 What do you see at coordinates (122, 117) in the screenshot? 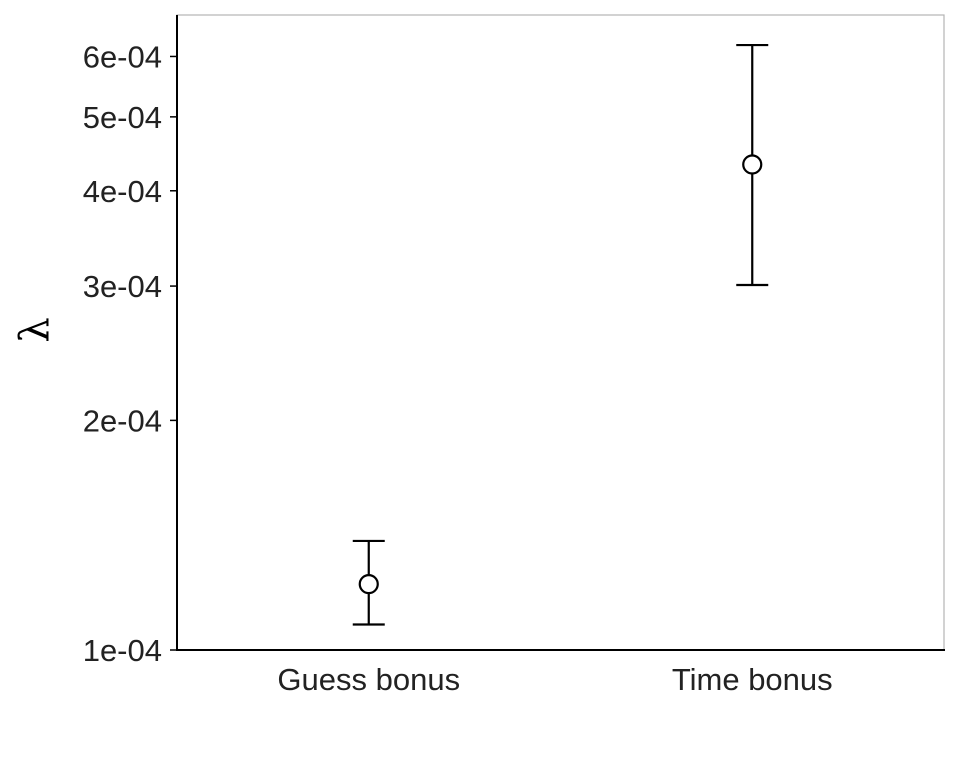
I see `y-tick-label: 5e-04` at bounding box center [122, 117].